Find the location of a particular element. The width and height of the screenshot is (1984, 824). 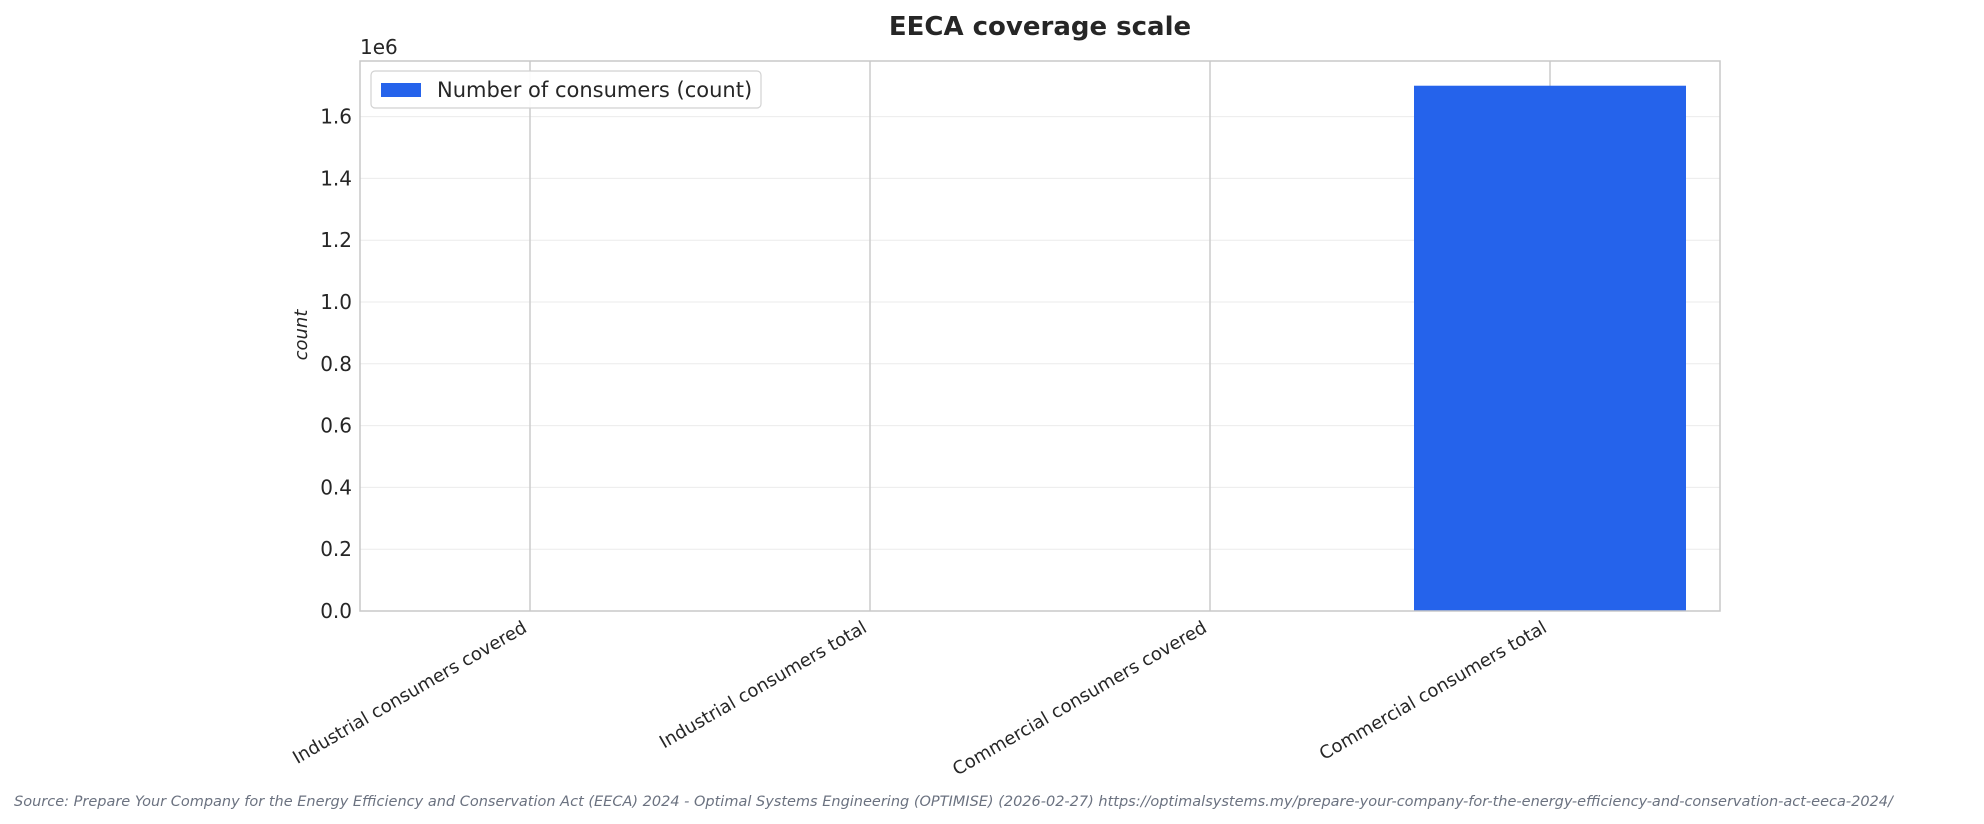

x-tick-label: Industrial consumers covered is located at coordinates (409, 692).